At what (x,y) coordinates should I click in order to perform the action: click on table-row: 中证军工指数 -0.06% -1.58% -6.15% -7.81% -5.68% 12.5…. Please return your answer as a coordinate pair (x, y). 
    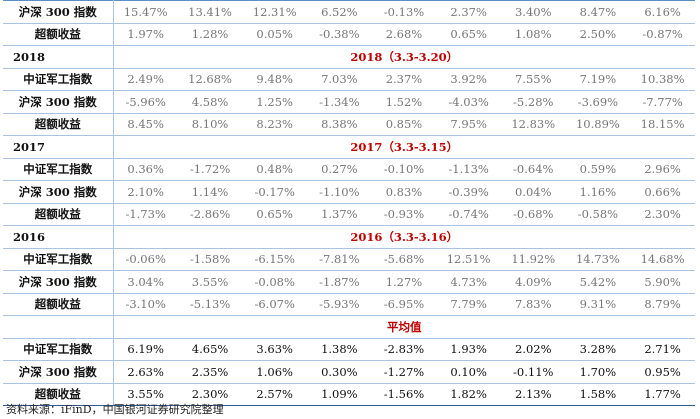
    Looking at the image, I should click on (349, 259).